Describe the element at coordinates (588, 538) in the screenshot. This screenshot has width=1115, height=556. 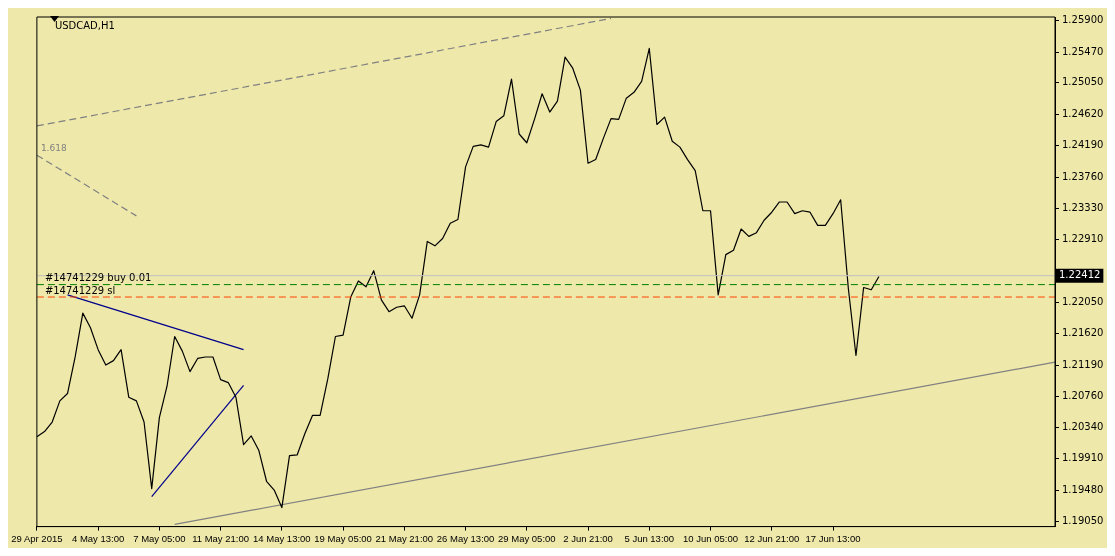
I see `x-tick-label: 2 Jun 21:00` at that location.